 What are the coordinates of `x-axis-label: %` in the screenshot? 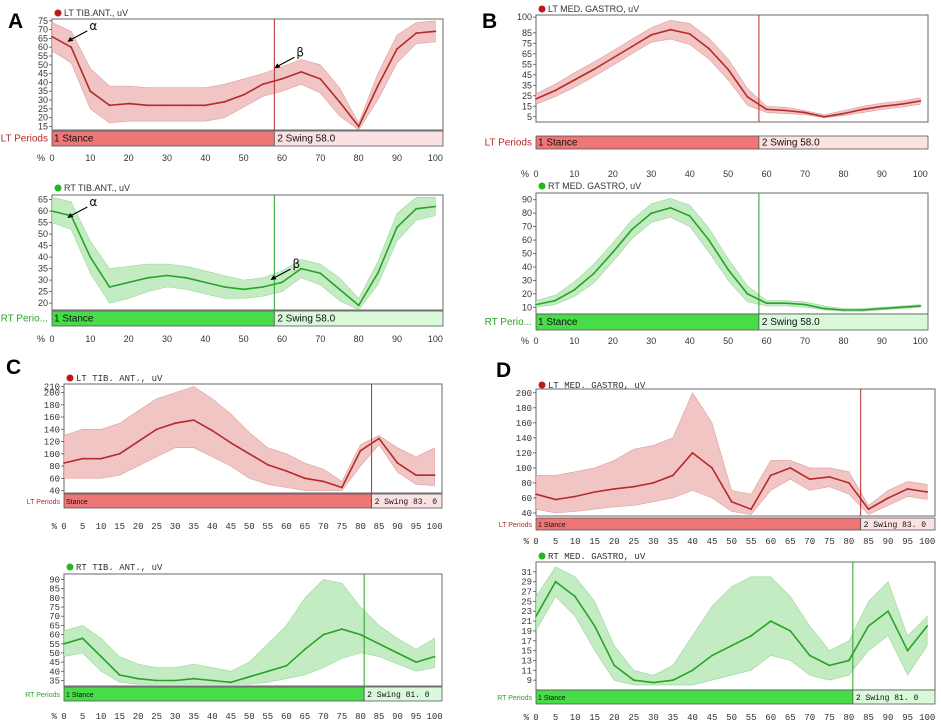 It's located at (55, 717).